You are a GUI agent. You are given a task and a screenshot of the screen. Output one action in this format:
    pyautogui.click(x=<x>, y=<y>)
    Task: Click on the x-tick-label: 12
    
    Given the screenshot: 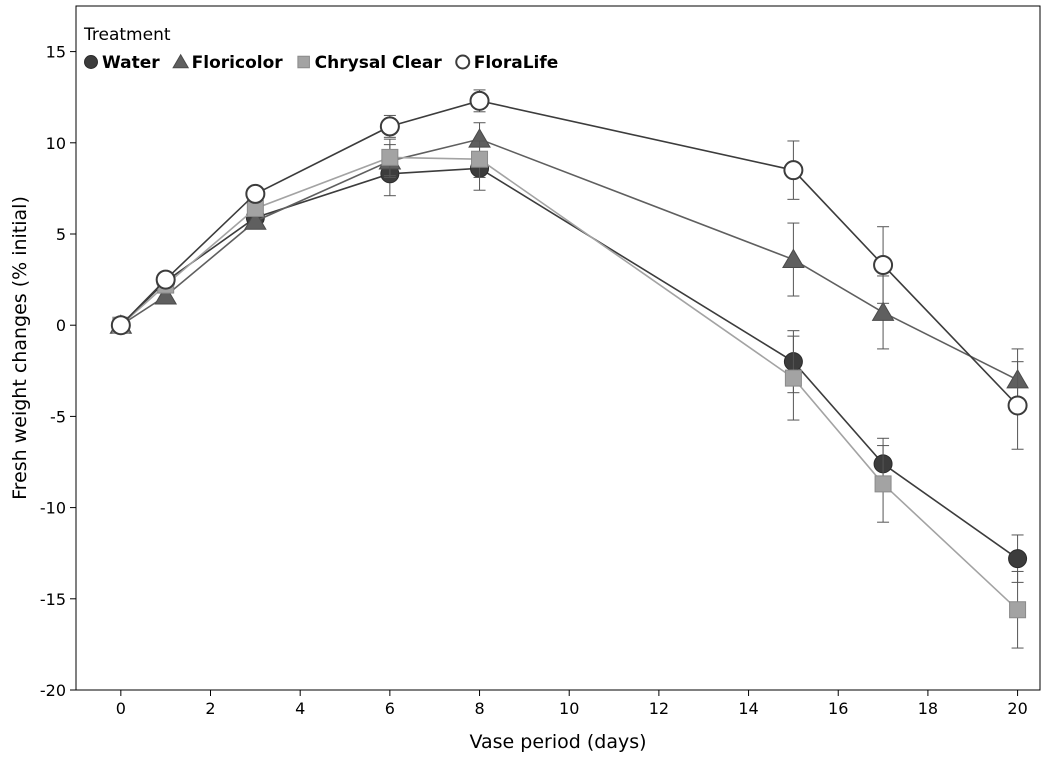 What is the action you would take?
    pyautogui.click(x=659, y=708)
    